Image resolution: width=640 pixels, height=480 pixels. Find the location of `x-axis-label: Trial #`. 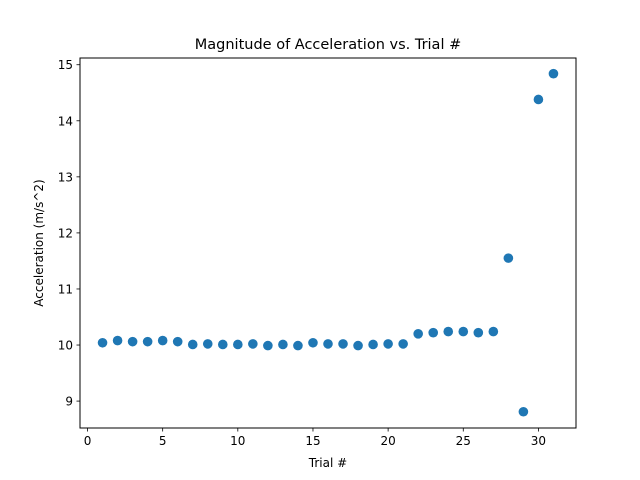

x-axis-label: Trial # is located at coordinates (327, 463).